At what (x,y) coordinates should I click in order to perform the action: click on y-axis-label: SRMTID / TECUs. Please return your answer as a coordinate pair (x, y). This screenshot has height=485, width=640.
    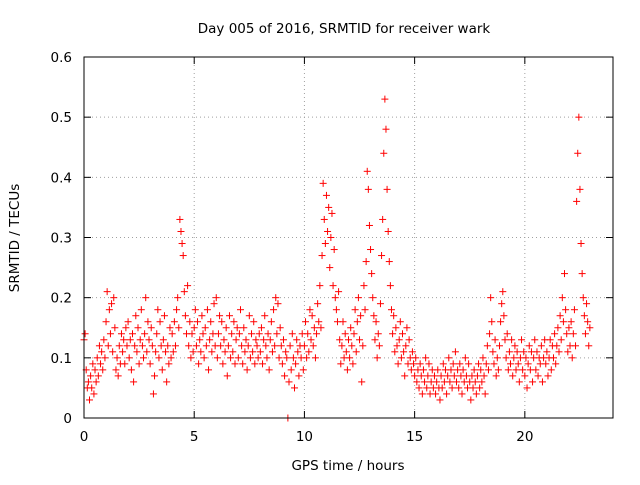
    Looking at the image, I should click on (15, 238).